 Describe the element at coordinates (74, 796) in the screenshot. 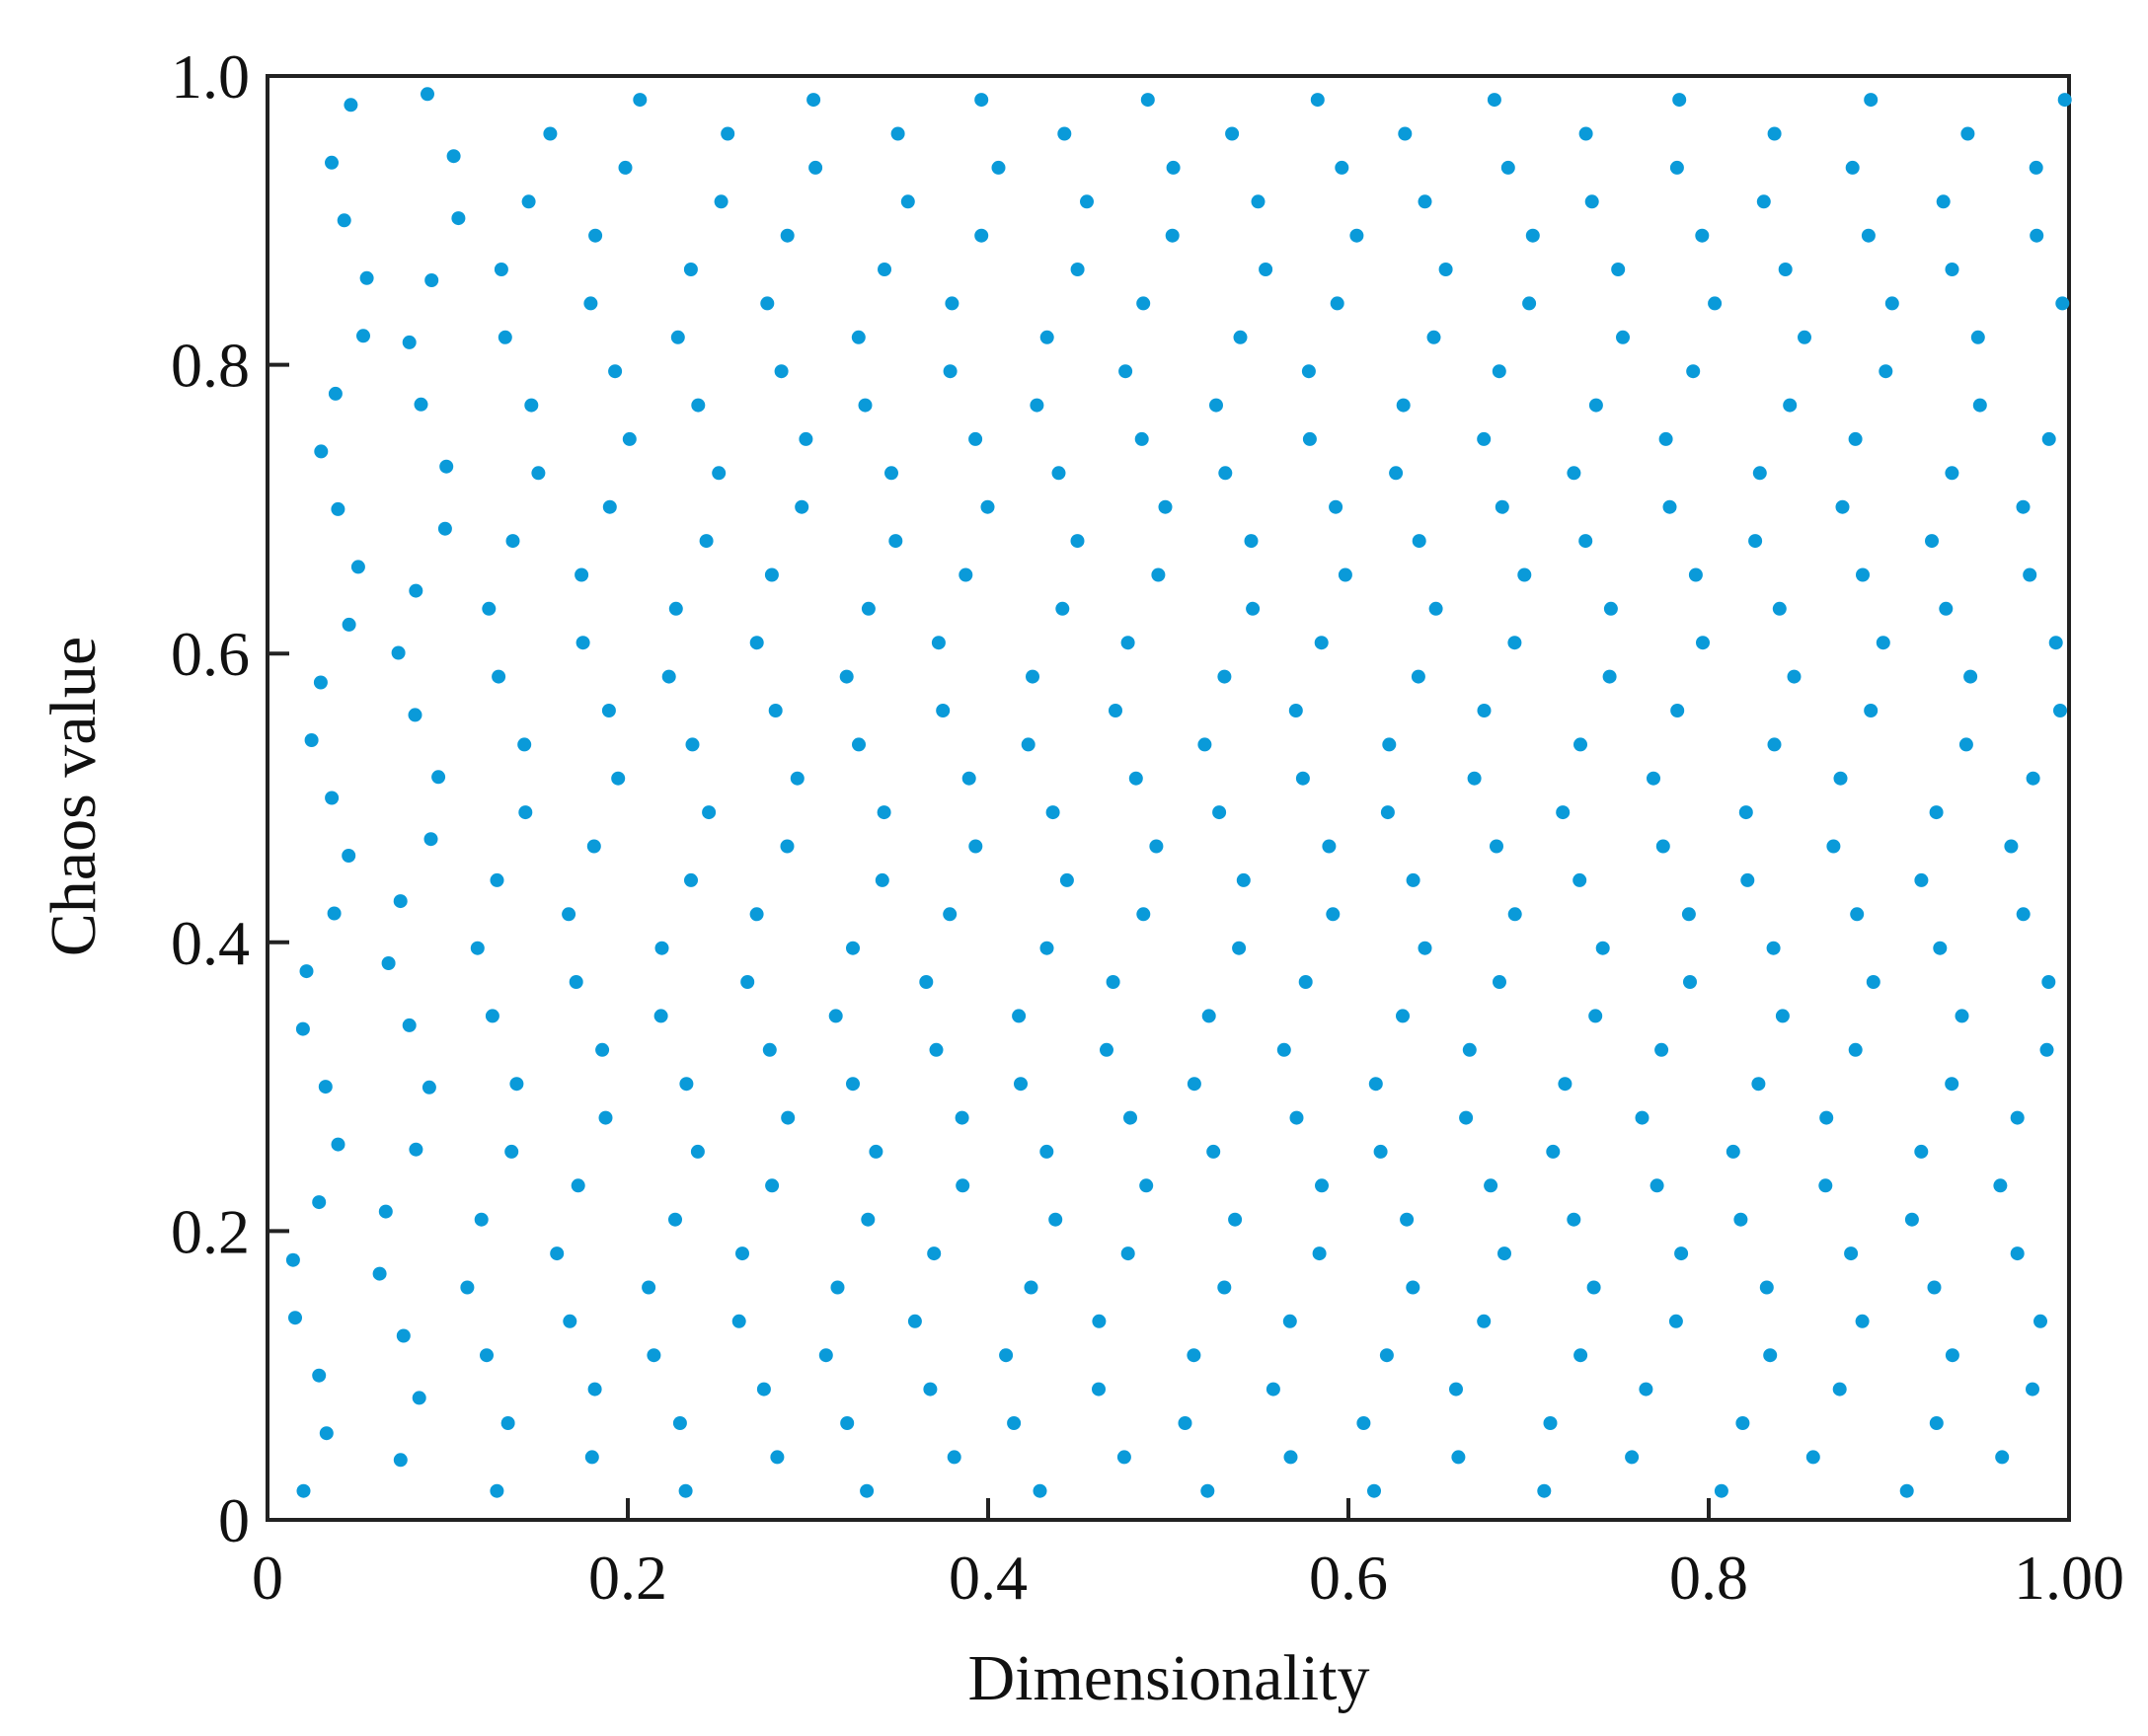

I see `y-axis-label: Chaos value` at that location.